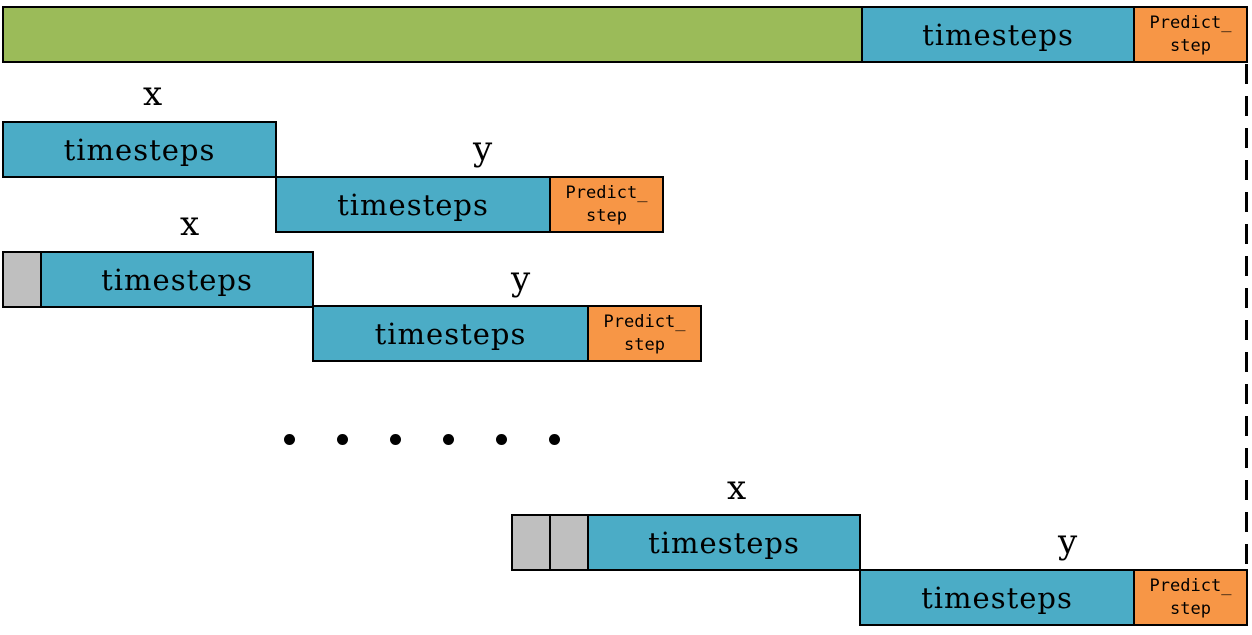 The width and height of the screenshot is (1252, 635). Describe the element at coordinates (998, 34) in the screenshot. I see `top-timesteps-block: timesteps` at that location.